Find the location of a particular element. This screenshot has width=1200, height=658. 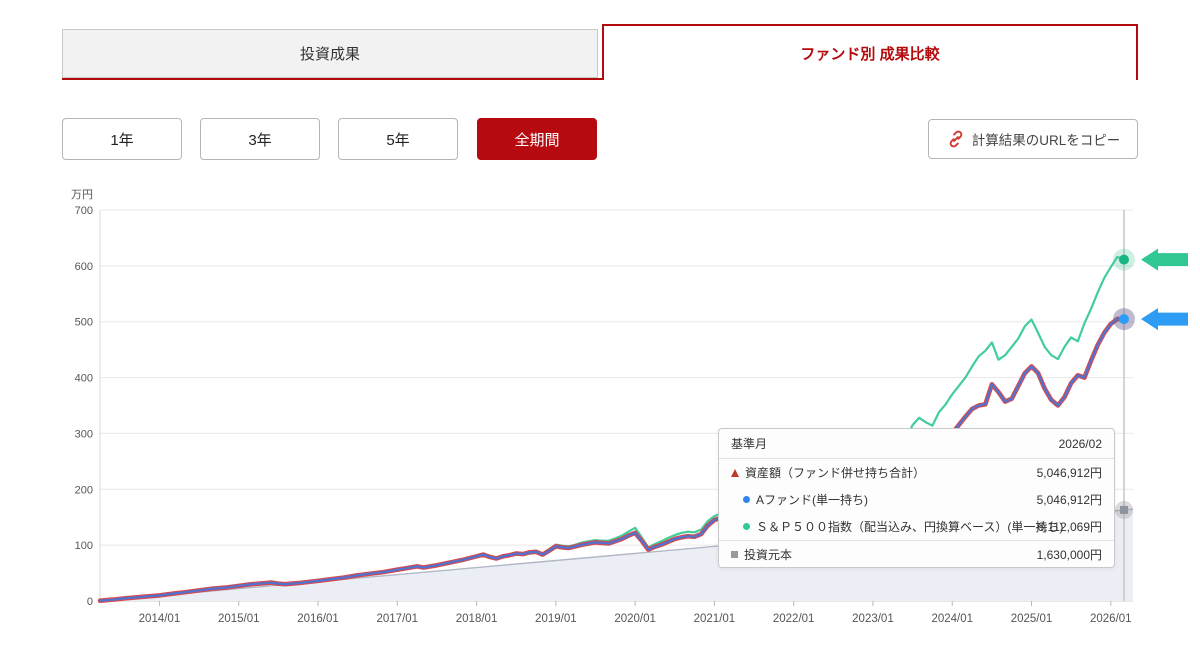

x-axis-label: 2022/01 is located at coordinates (794, 619).